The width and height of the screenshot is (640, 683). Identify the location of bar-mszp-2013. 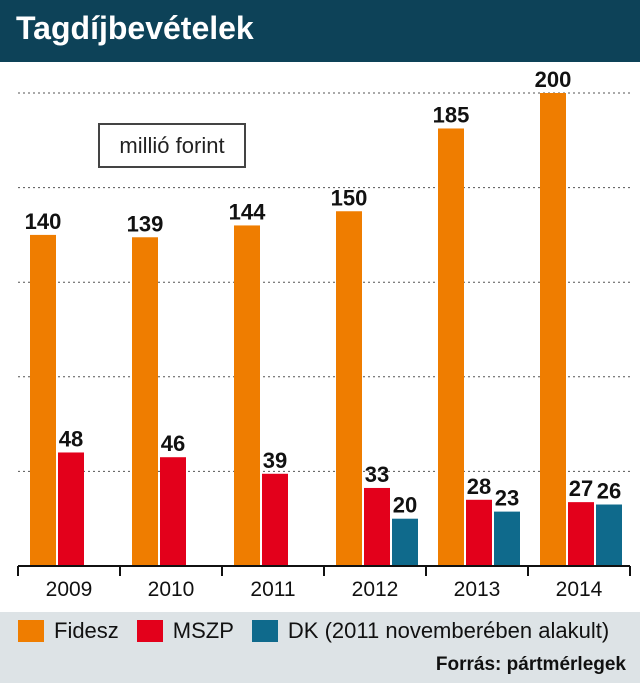
(479, 532).